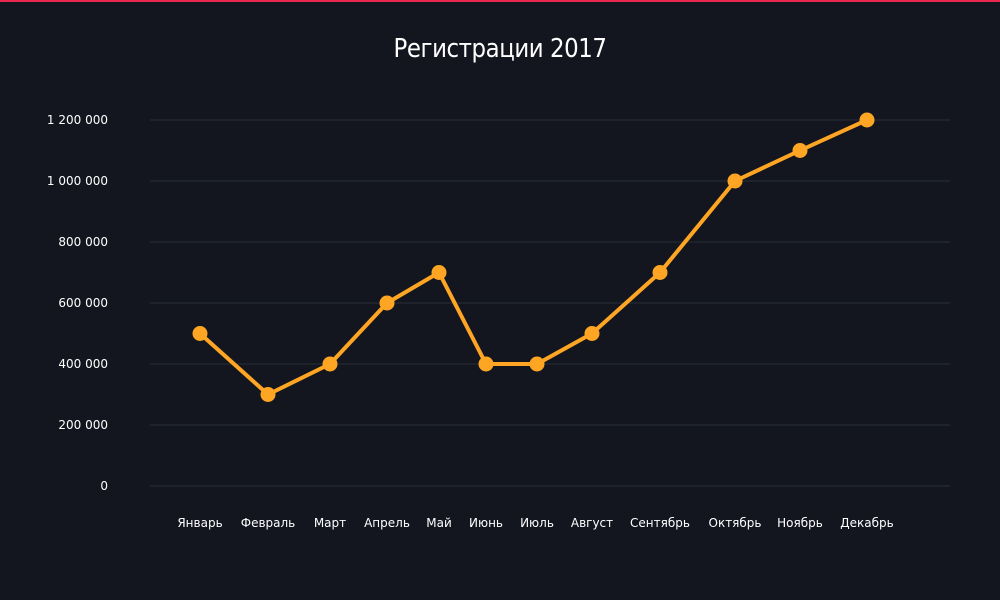 This screenshot has height=600, width=1000. What do you see at coordinates (800, 523) in the screenshot?
I see `x-tick-label: Ноябрь` at bounding box center [800, 523].